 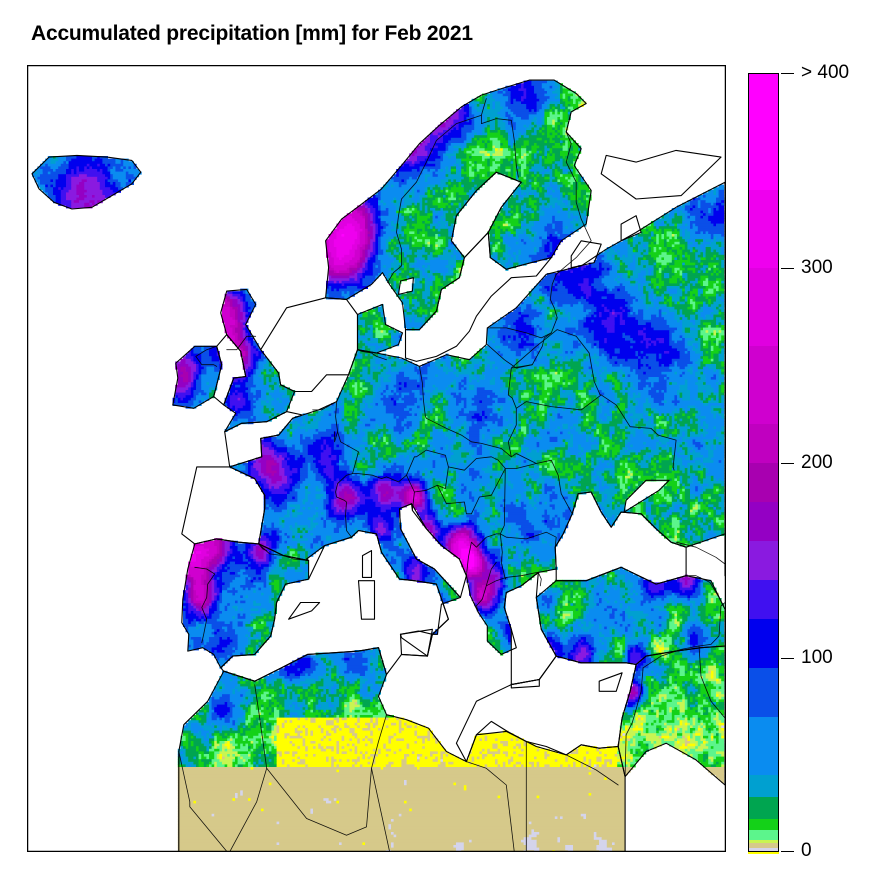 I want to click on colorbar, so click(x=763, y=463).